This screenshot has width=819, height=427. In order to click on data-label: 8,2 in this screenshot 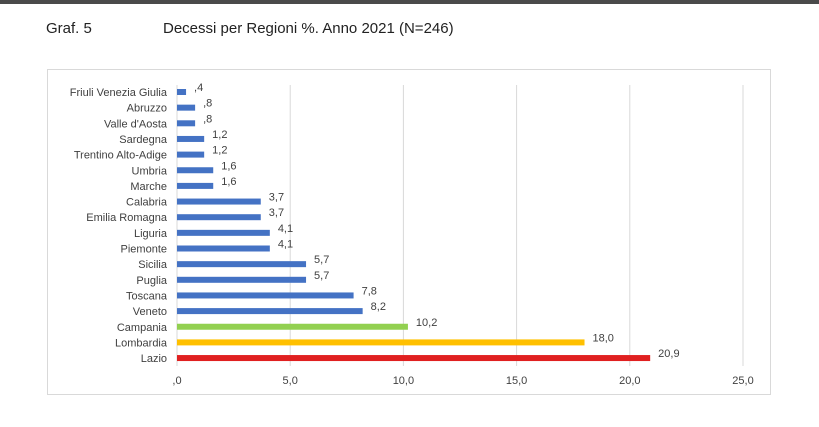, I will do `click(378, 307)`.